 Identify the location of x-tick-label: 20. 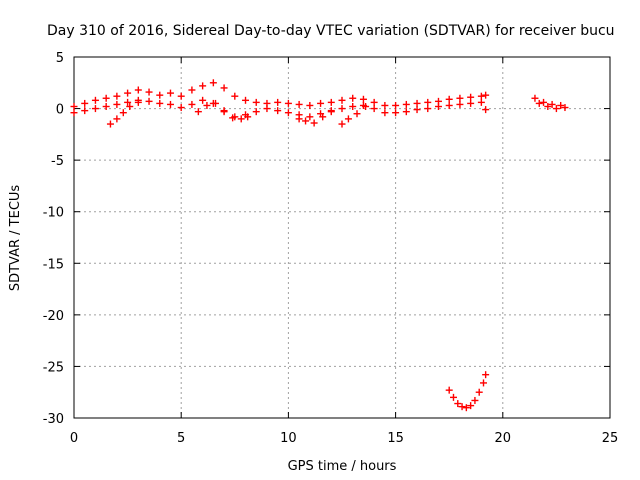
(503, 438).